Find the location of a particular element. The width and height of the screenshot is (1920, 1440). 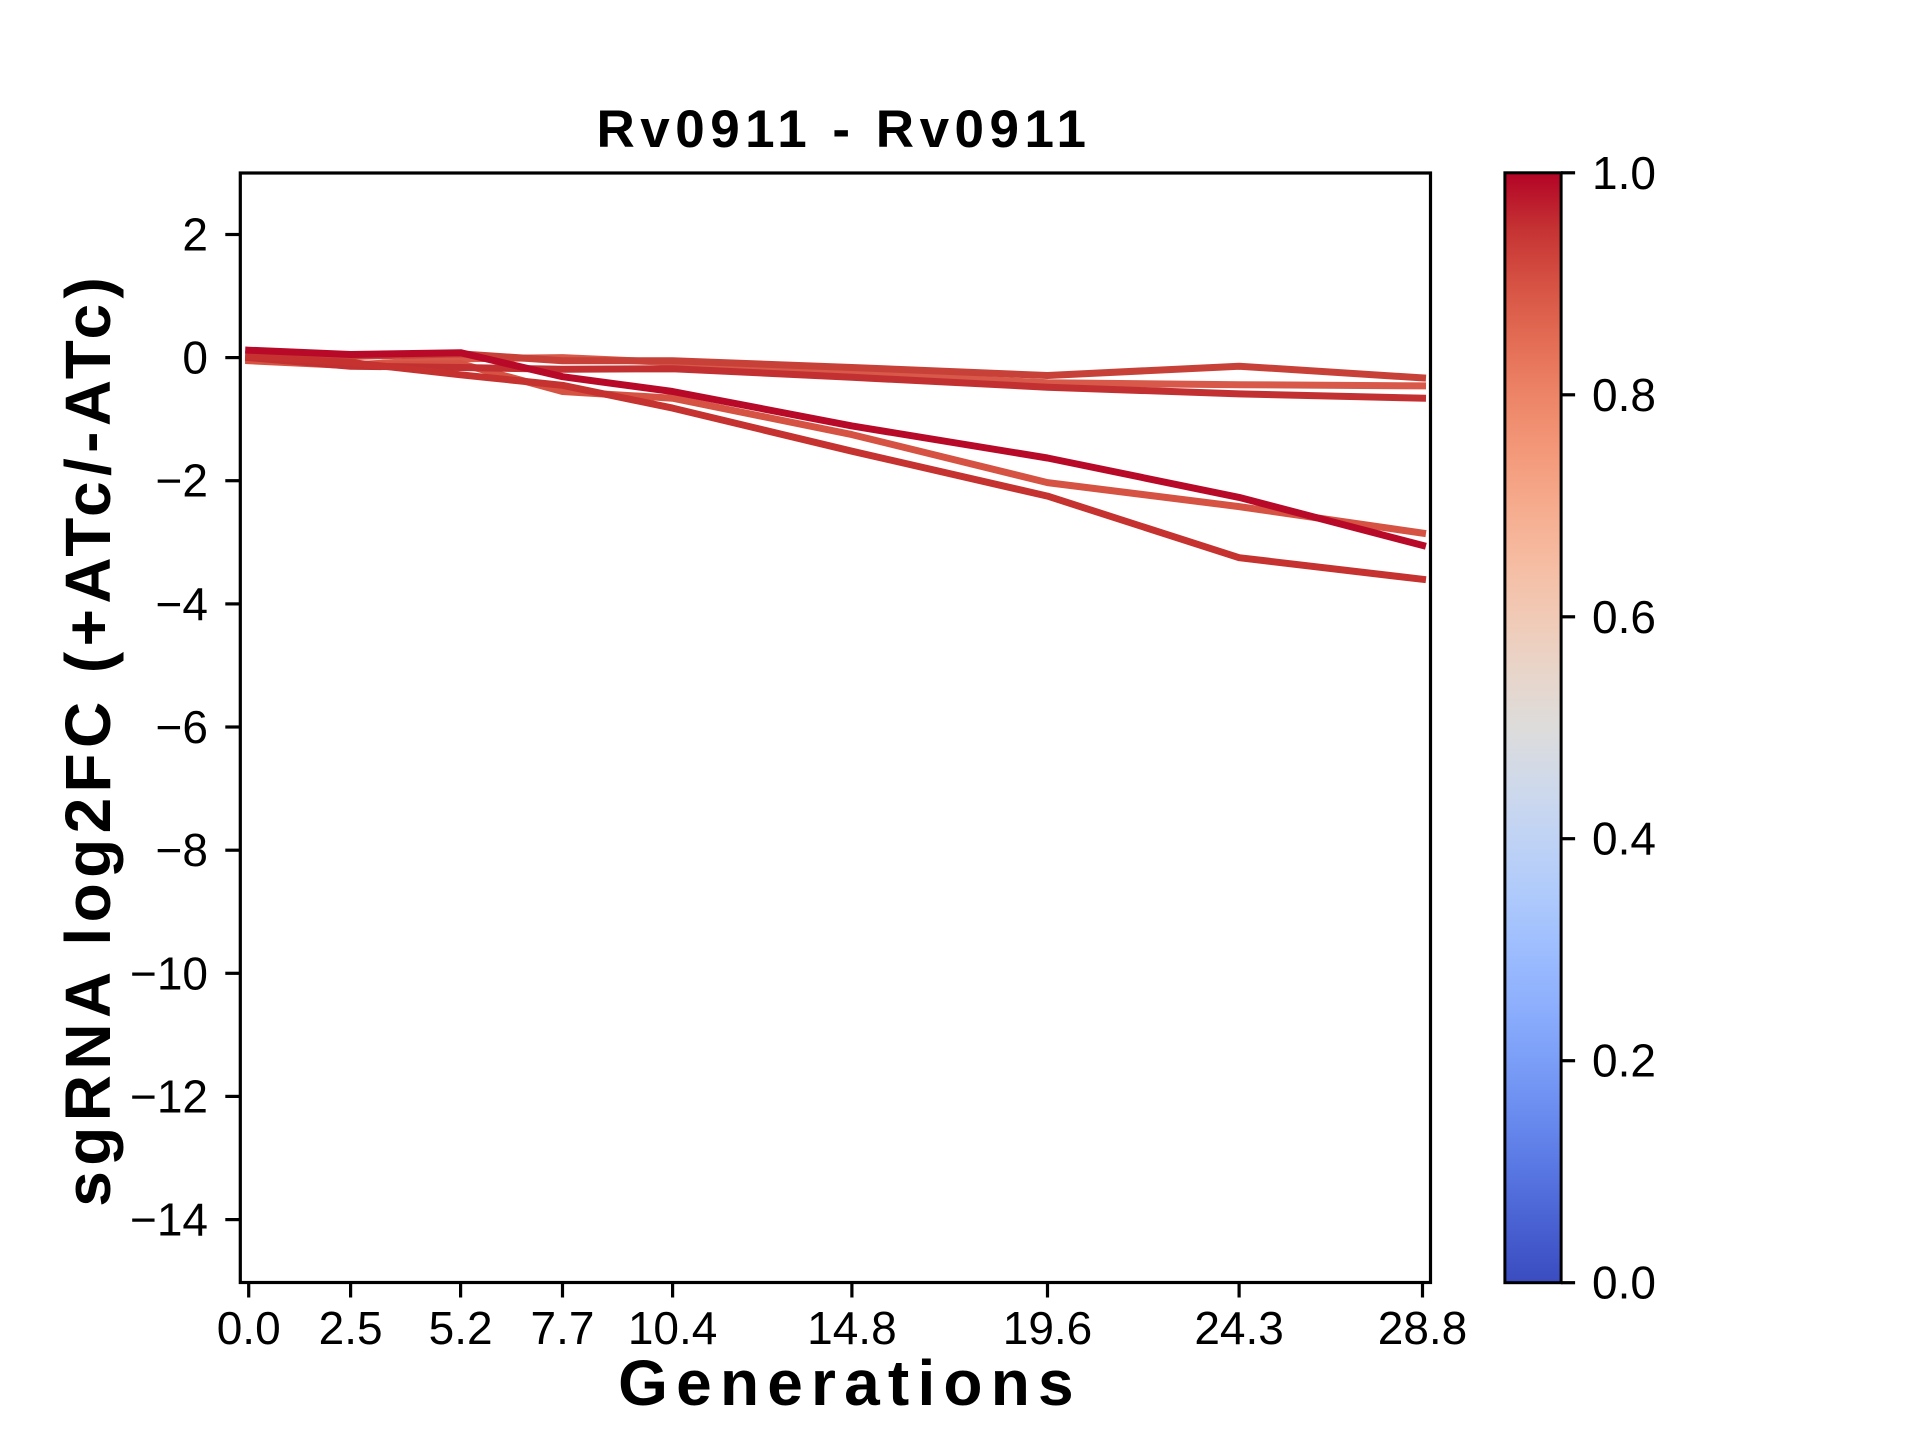

svg-text: Rv0911 - Rv0911 is located at coordinates (843, 129).